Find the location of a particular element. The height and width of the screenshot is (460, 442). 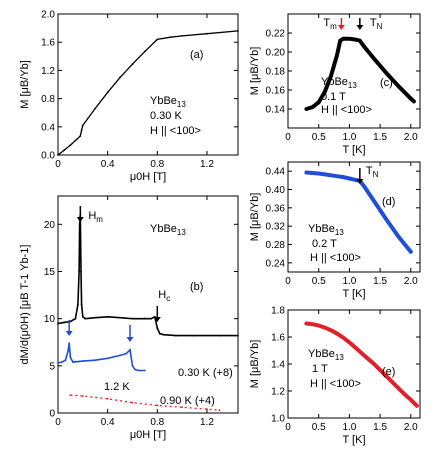

marker-label: Hm is located at coordinates (95, 217).